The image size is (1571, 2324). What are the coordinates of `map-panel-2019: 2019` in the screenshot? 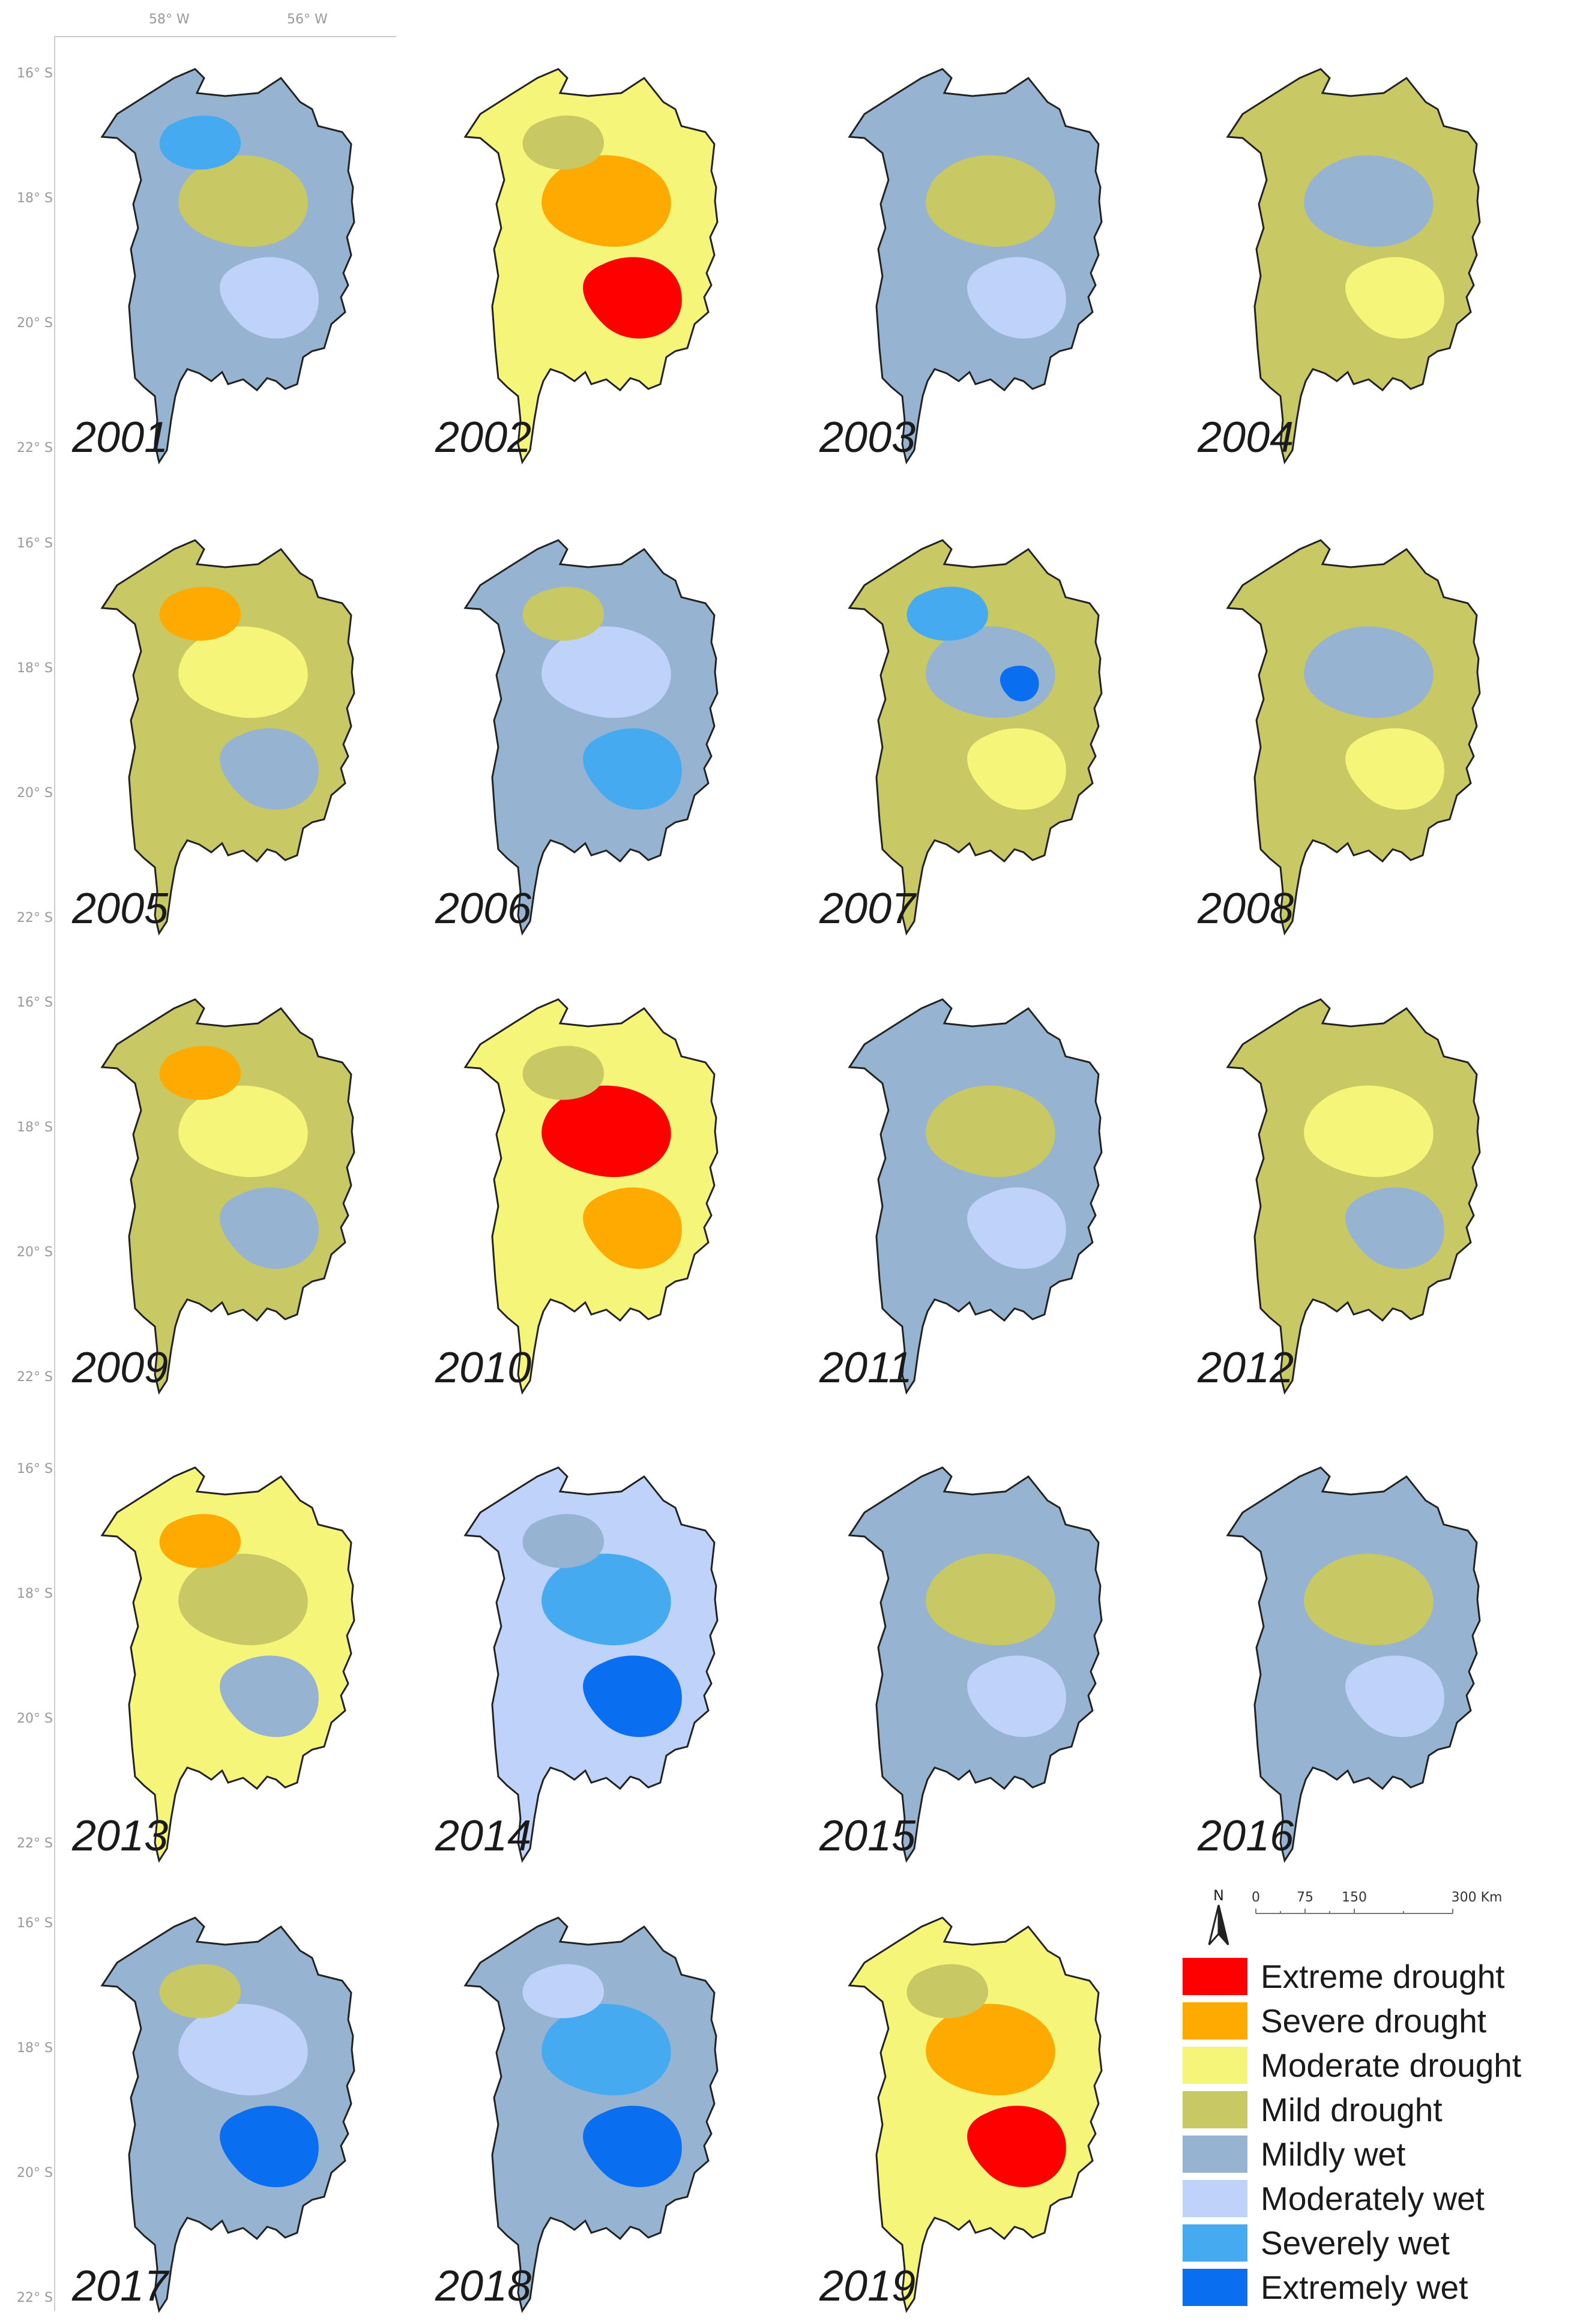 It's located at (988, 2104).